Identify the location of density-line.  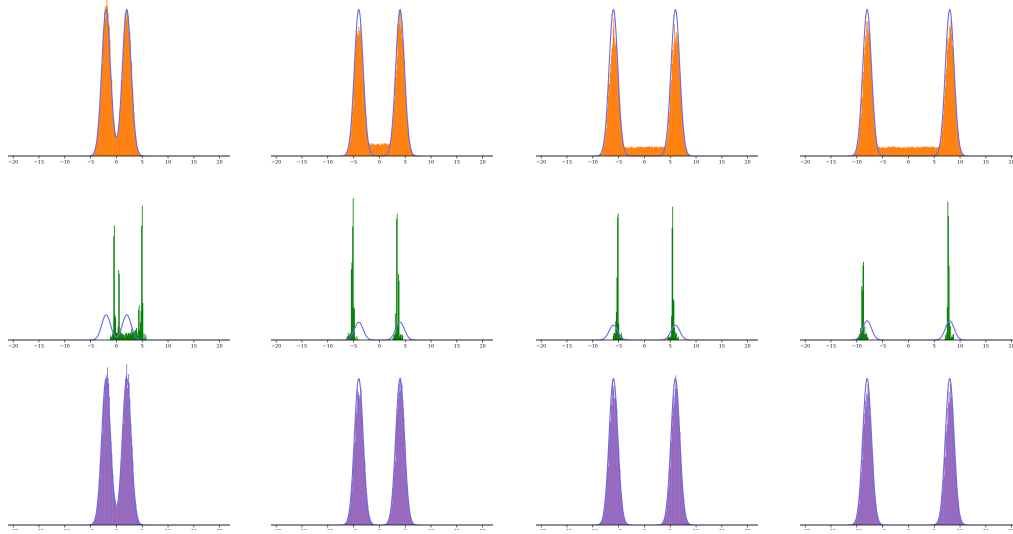
(647, 83).